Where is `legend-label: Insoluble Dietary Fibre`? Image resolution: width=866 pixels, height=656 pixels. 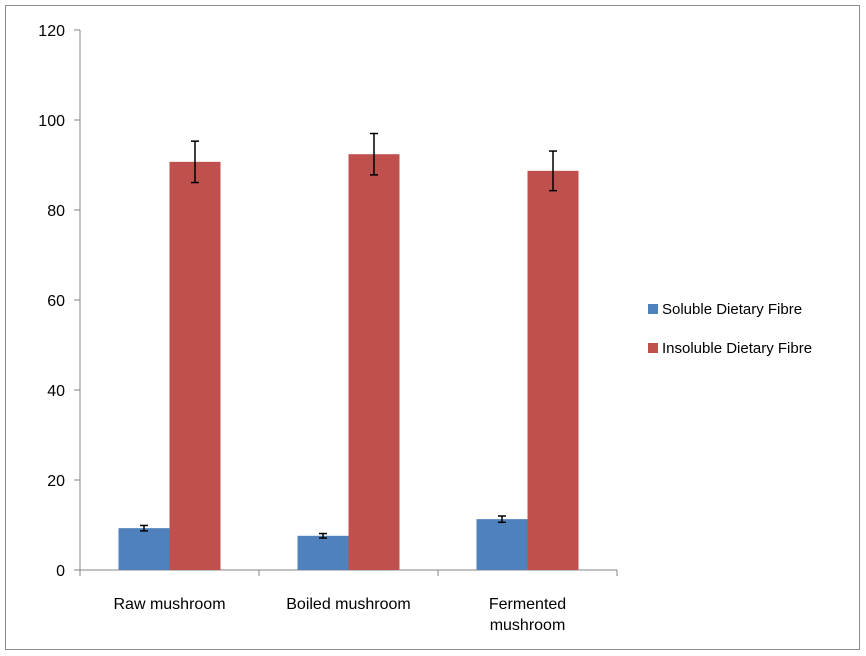
legend-label: Insoluble Dietary Fibre is located at coordinates (737, 348).